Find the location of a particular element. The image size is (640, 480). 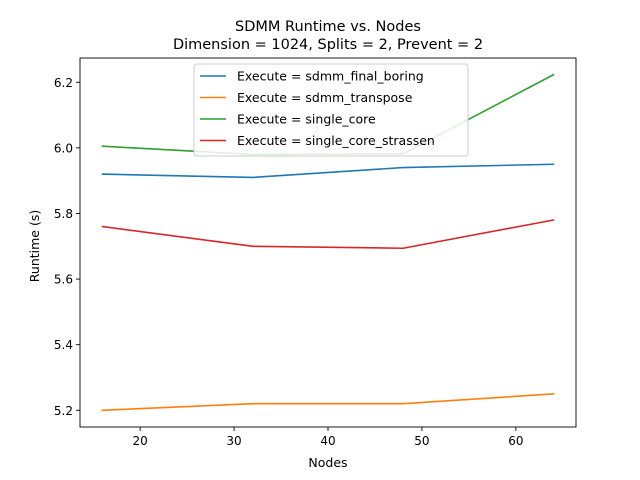

legend-label-2: Execute = single_core is located at coordinates (306, 119).